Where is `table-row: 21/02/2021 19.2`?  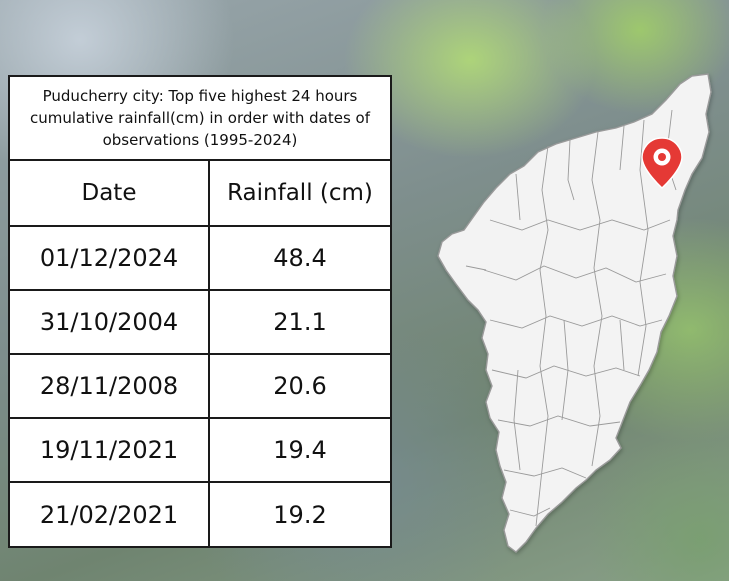
table-row: 21/02/2021 19.2 is located at coordinates (200, 515).